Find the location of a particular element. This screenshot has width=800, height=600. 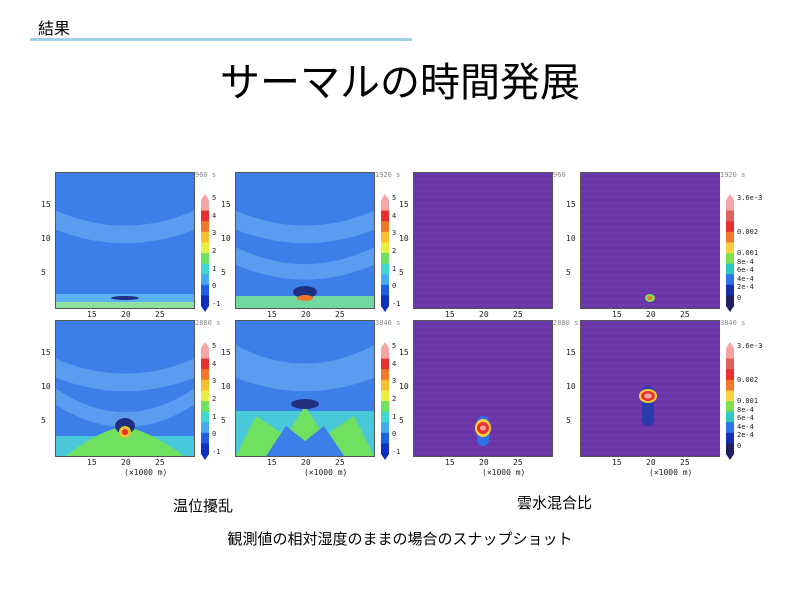

section-label: 結果 is located at coordinates (54, 28).